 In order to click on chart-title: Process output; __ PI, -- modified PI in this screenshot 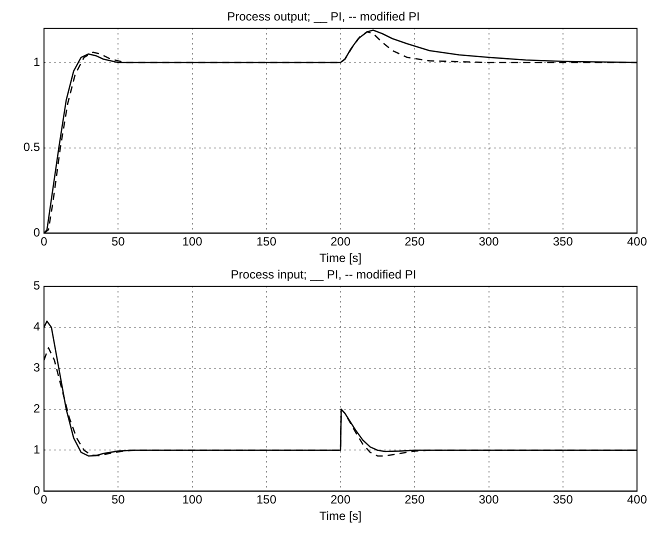, I will do `click(323, 17)`.